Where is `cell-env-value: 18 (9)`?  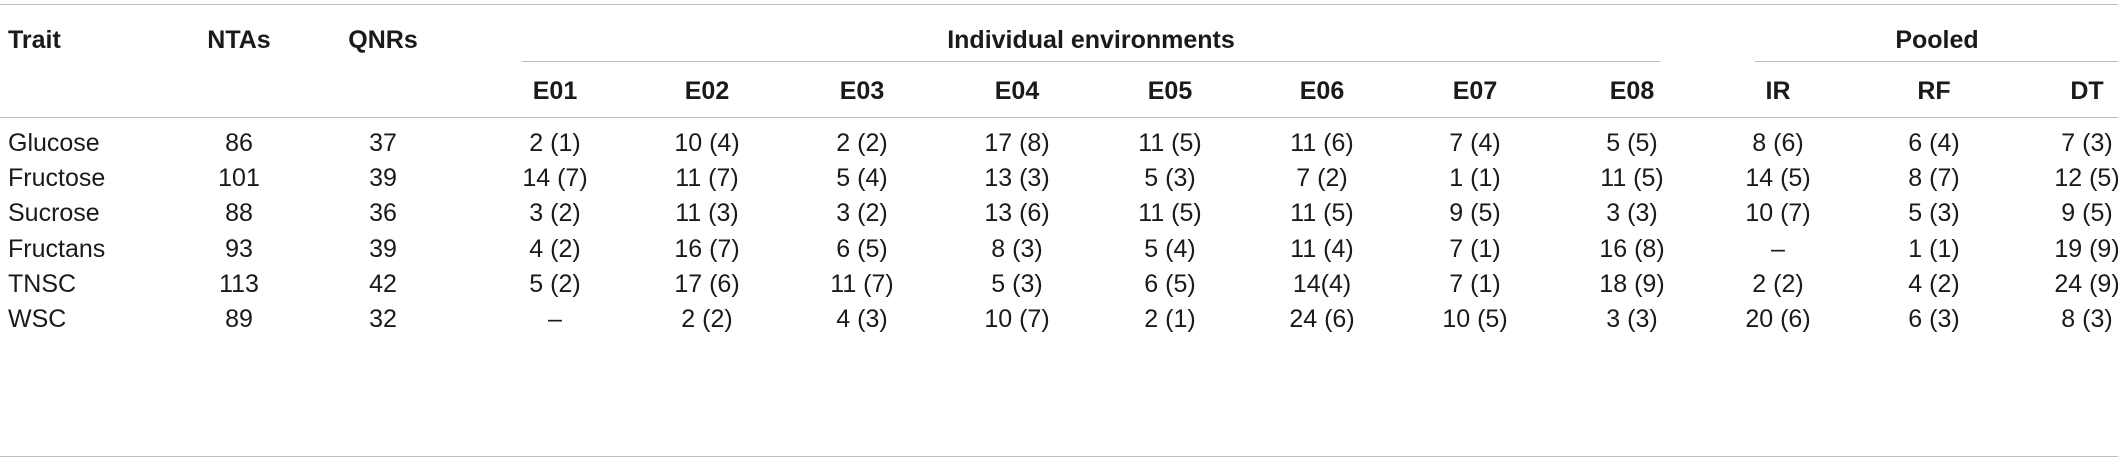 cell-env-value: 18 (9) is located at coordinates (1632, 284).